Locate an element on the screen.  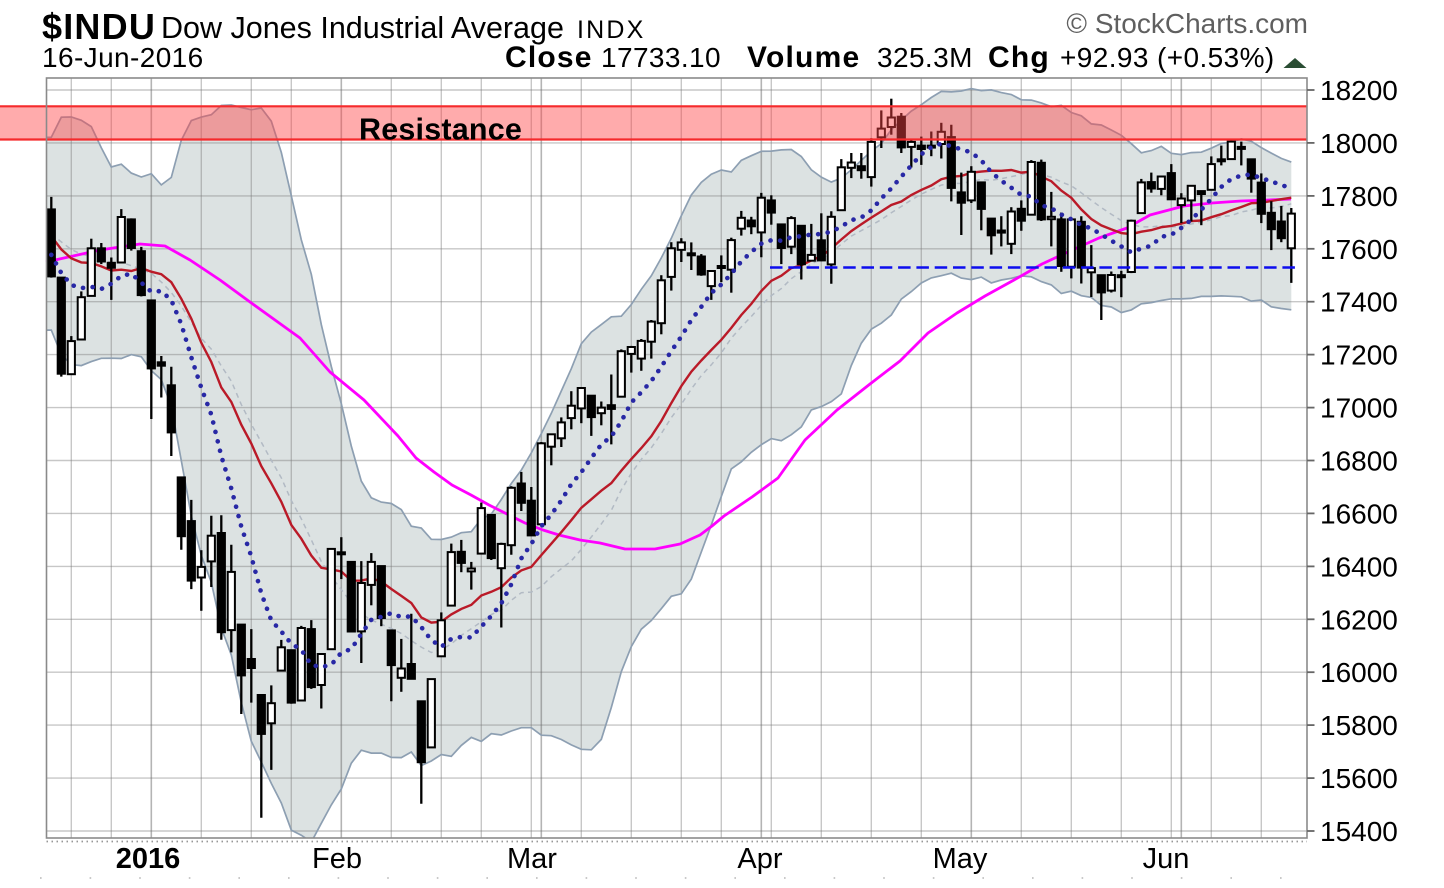
svg-text: Feb is located at coordinates (337, 859).